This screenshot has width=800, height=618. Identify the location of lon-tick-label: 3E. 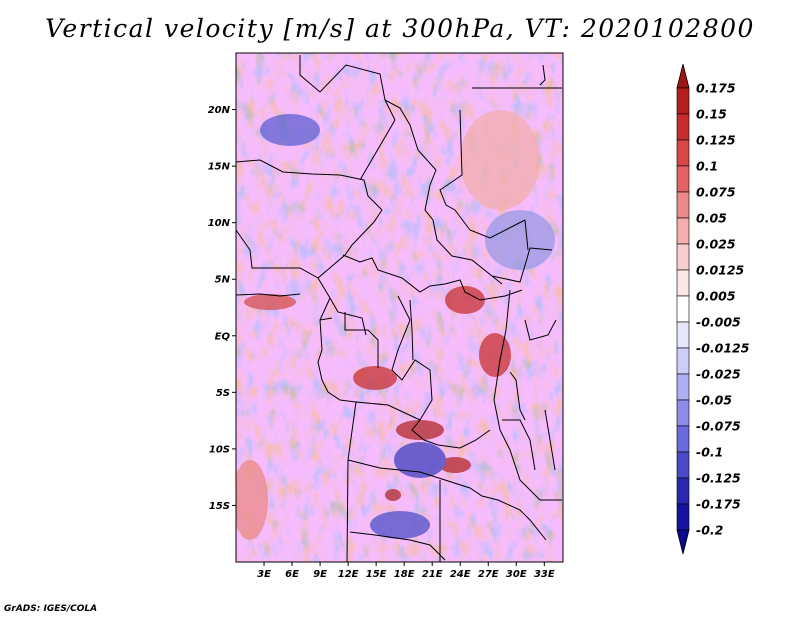
(264, 574).